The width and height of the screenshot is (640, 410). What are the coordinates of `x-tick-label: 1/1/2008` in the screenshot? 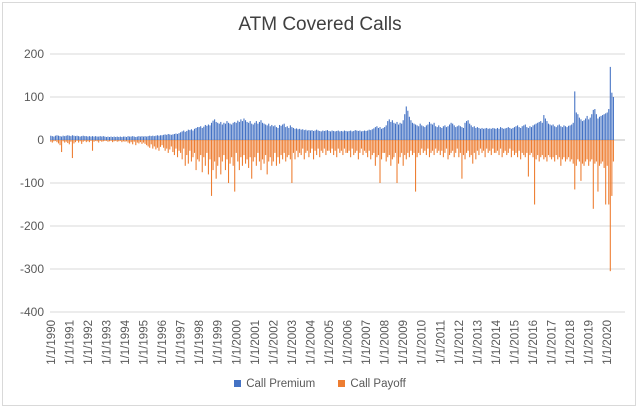 It's located at (386, 342).